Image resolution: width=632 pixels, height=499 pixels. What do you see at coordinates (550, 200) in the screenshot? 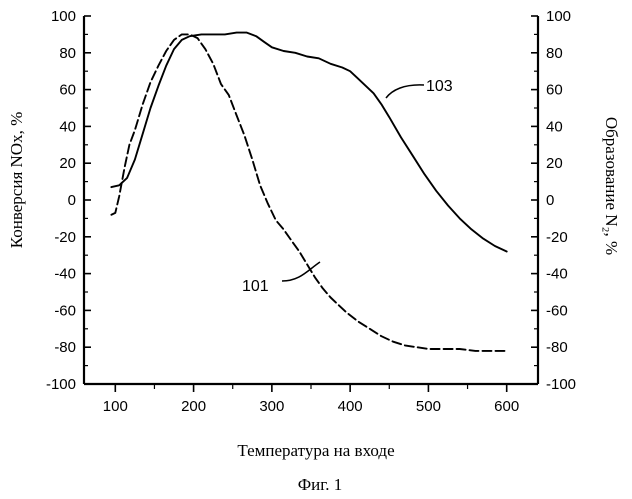
I see `y2-tick-label: 0` at bounding box center [550, 200].